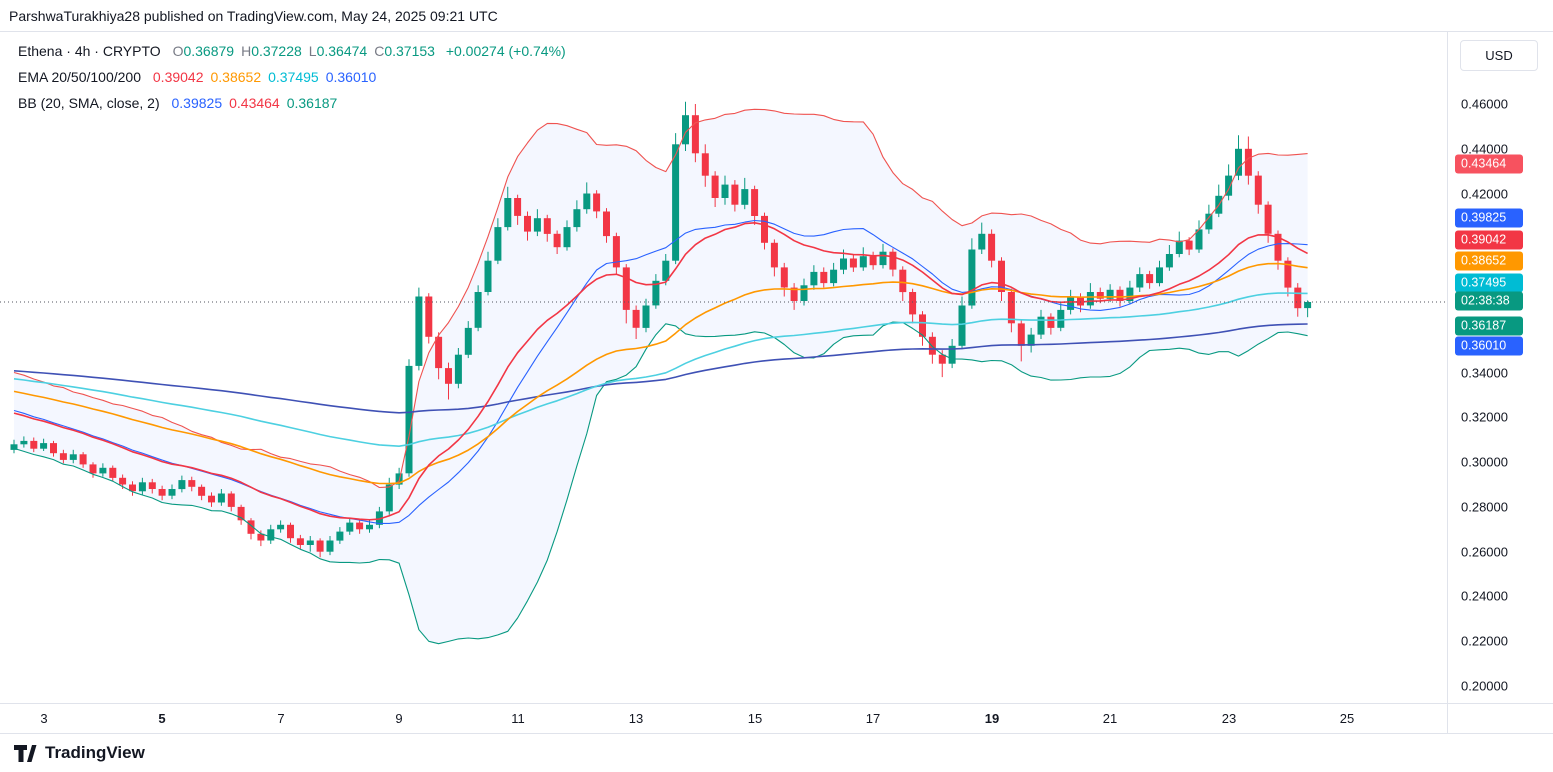 The width and height of the screenshot is (1553, 772). Describe the element at coordinates (1484, 462) in the screenshot. I see `price-tick-label: 0.30000` at that location.